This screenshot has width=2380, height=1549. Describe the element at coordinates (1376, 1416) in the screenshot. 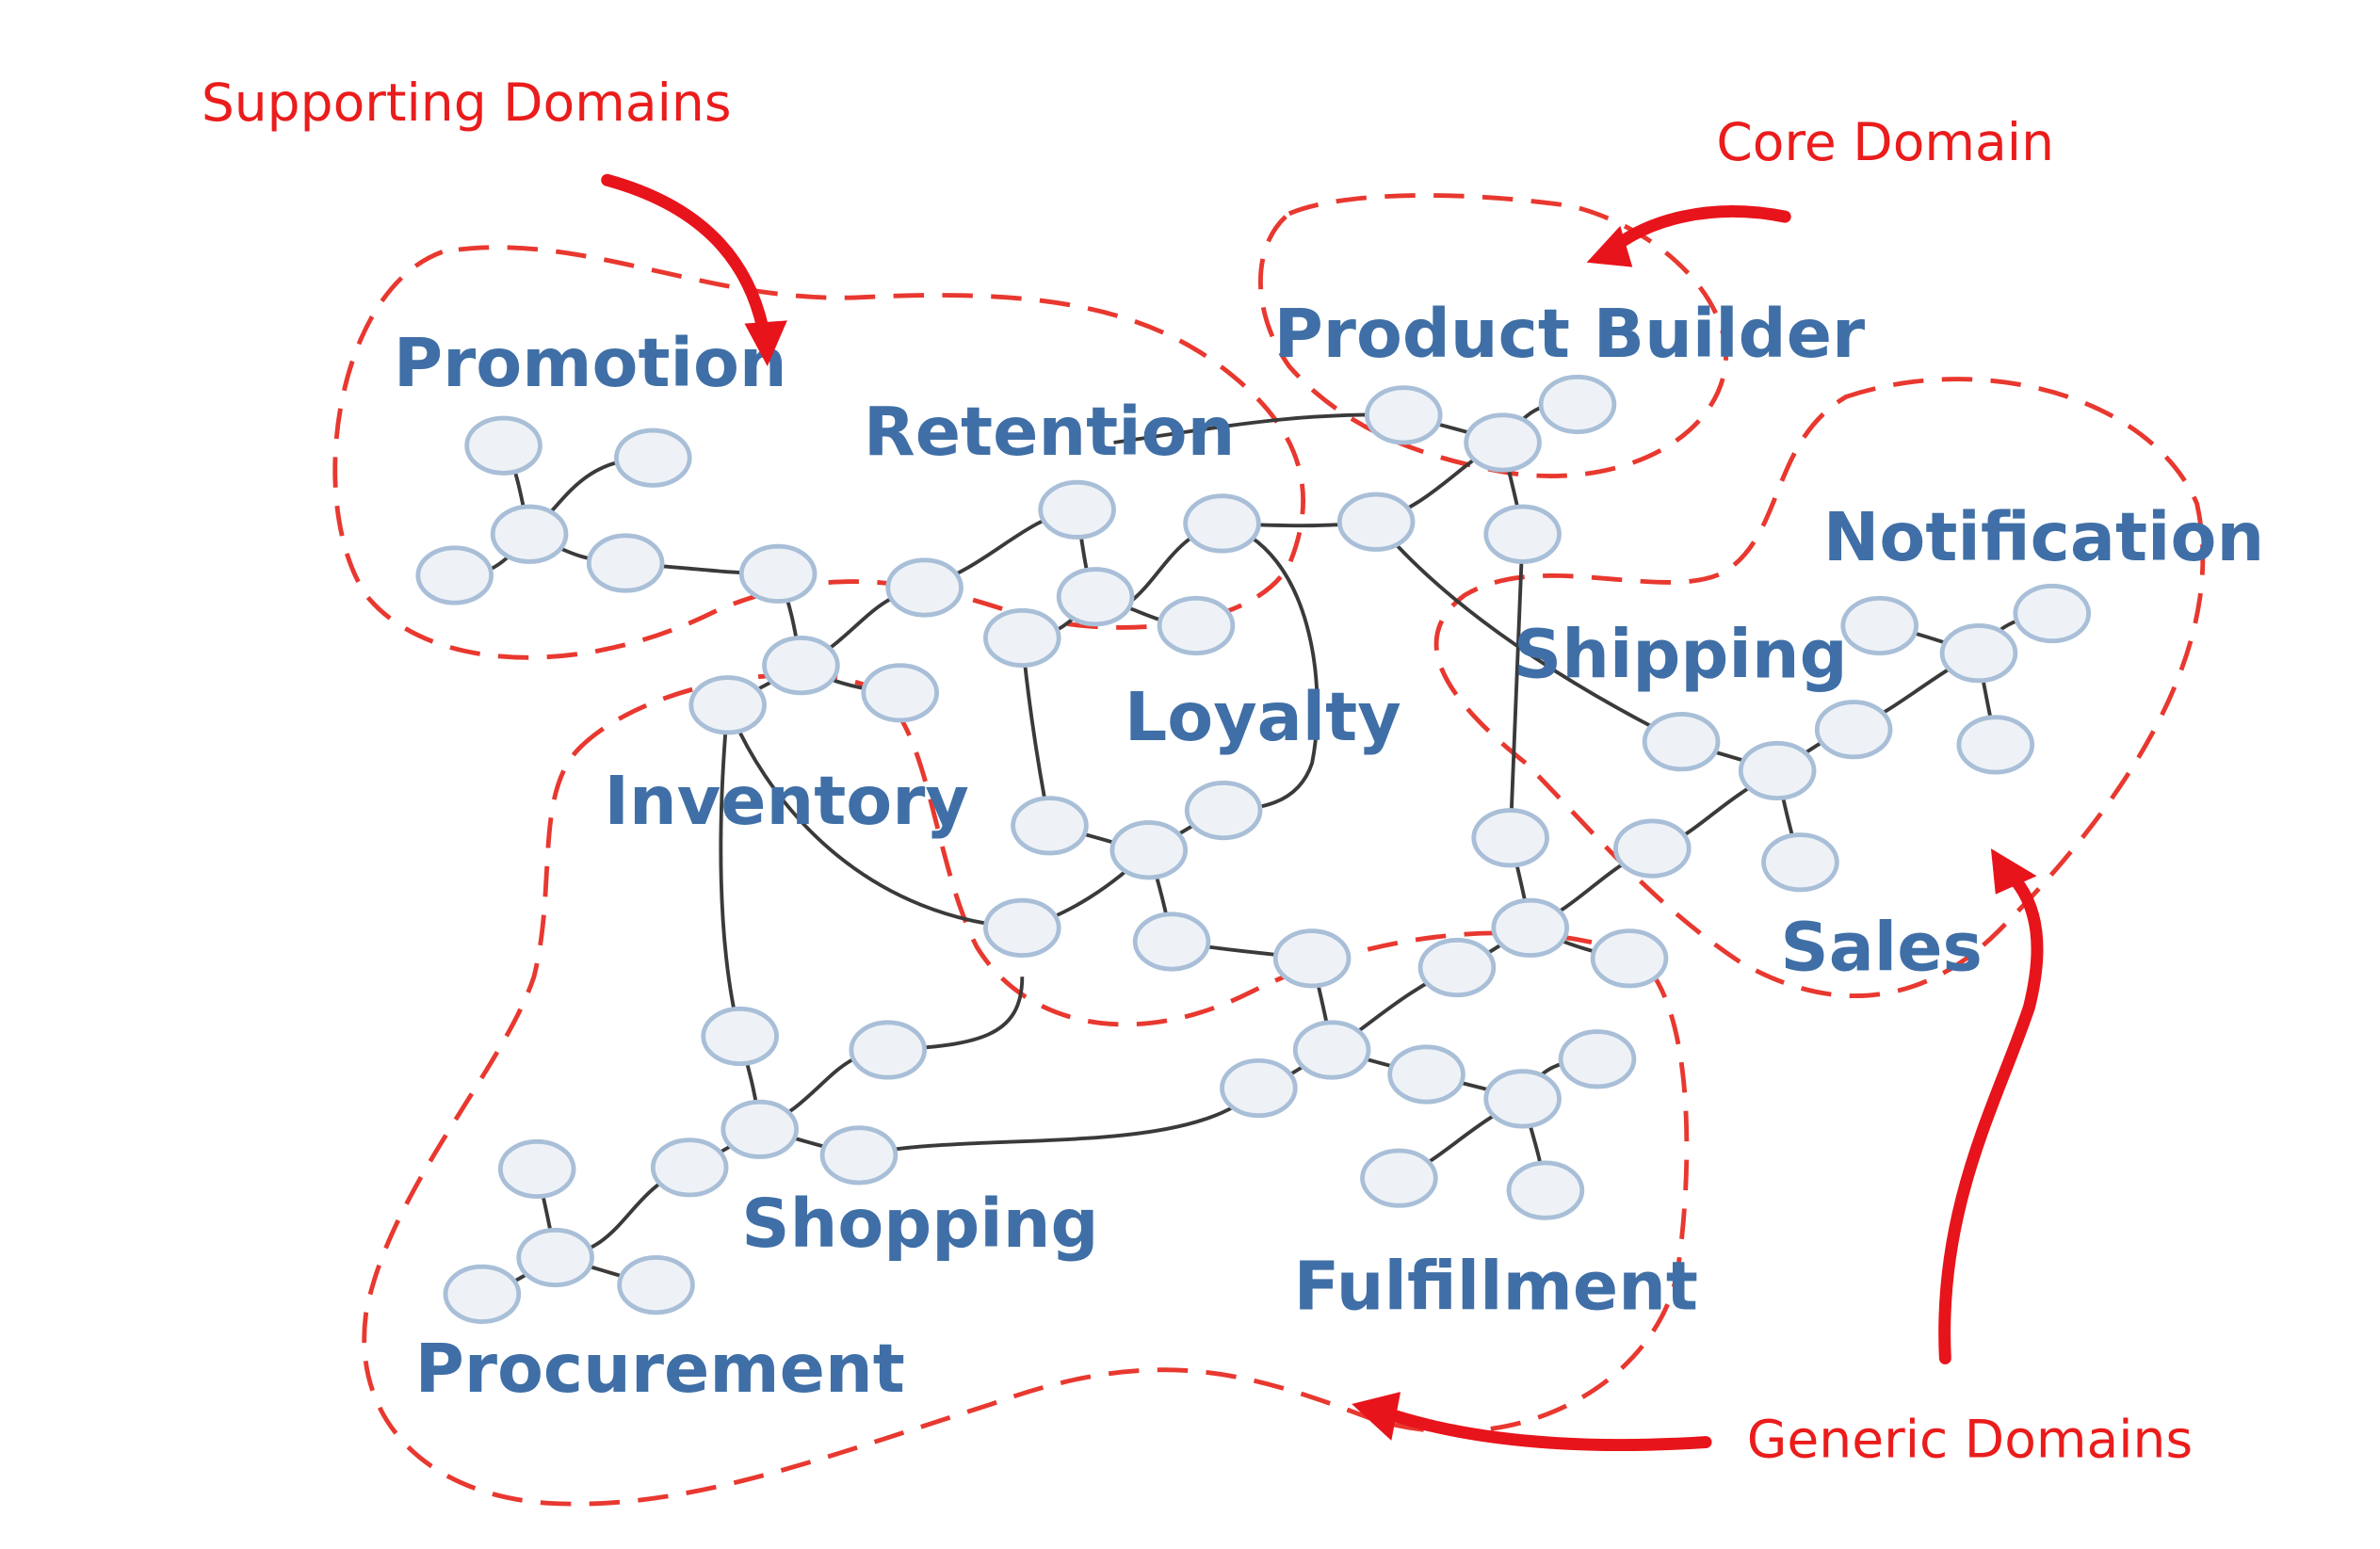

I see `arrowhead-generic-domains-left` at that location.